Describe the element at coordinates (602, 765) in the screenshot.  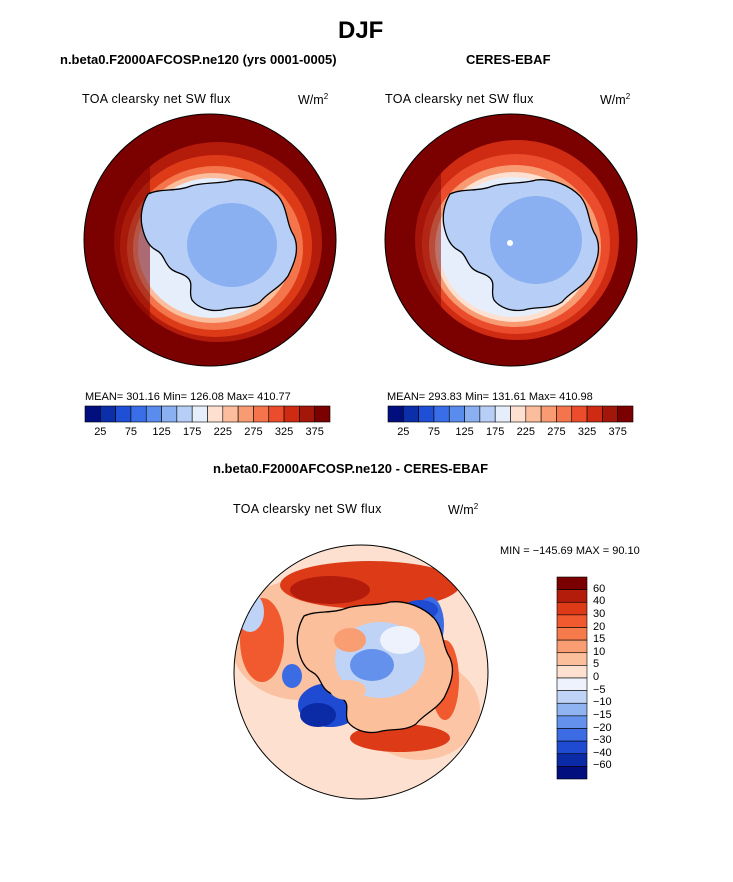
I see `colorbar-tick-label: −60` at that location.